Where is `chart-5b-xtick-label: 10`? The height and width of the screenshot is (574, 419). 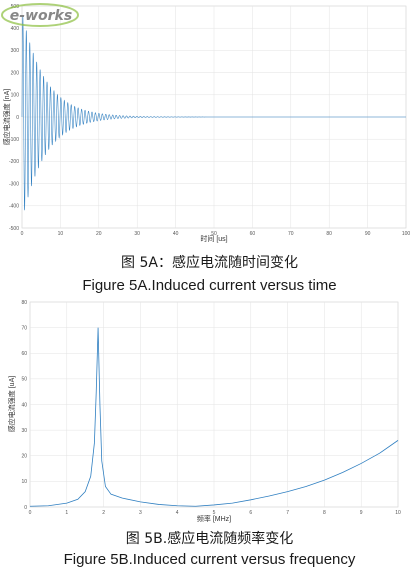 chart-5b-xtick-label: 10 is located at coordinates (398, 513).